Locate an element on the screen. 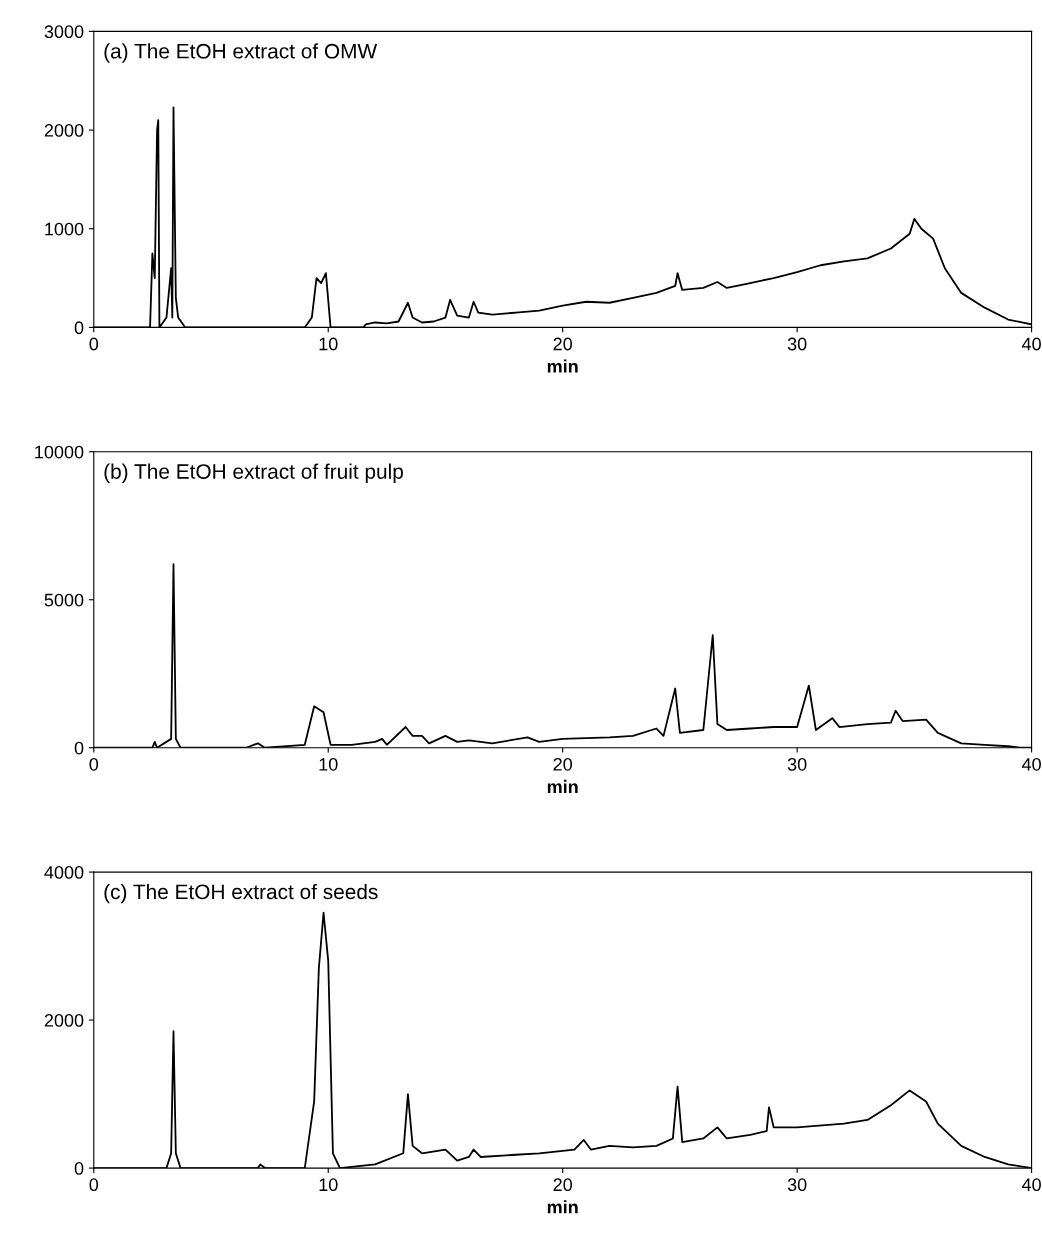 The width and height of the screenshot is (1042, 1256). y-tick-label: 5000 is located at coordinates (64, 600).